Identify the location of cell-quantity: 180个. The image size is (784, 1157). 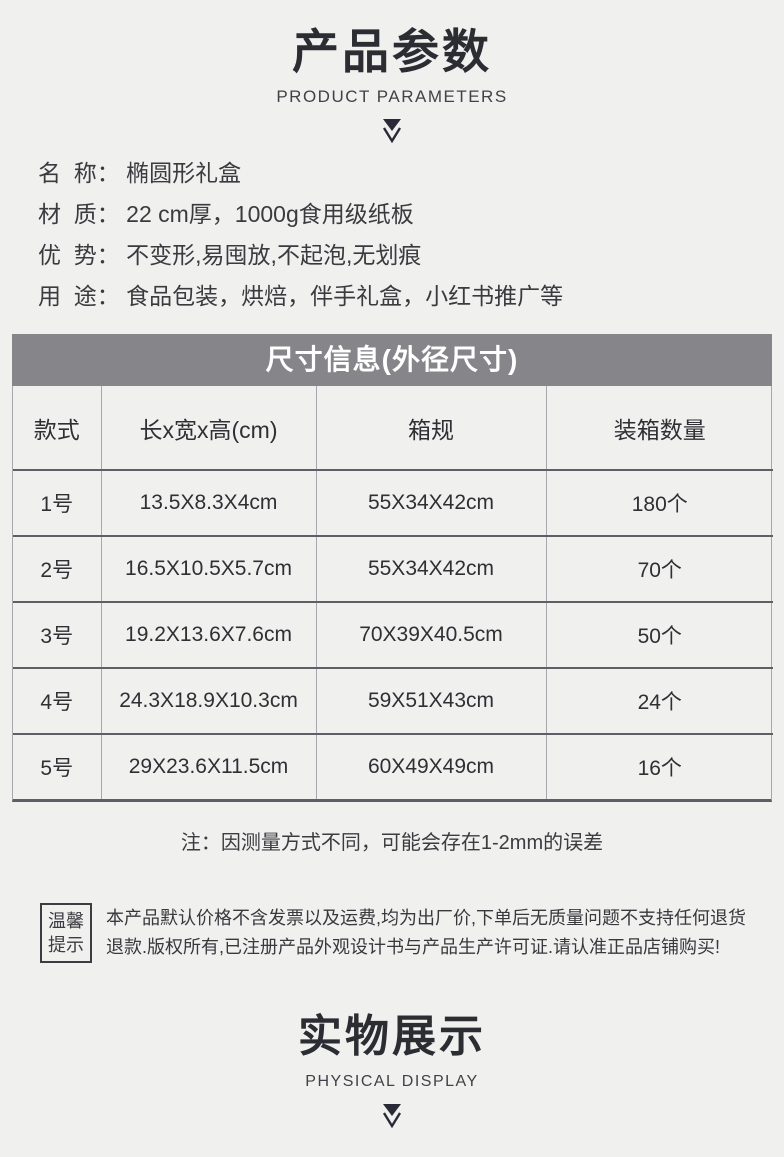
(659, 502).